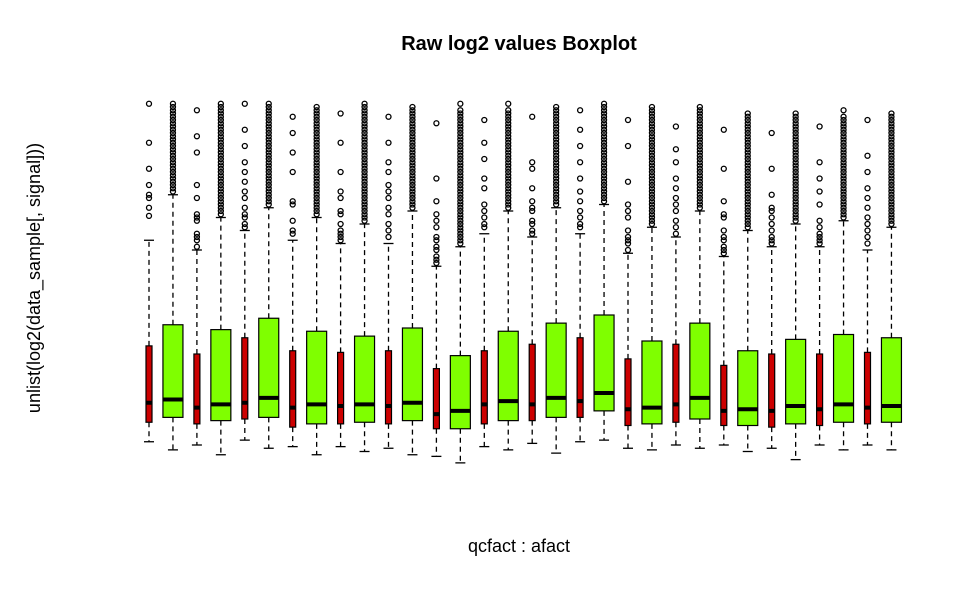 The height and width of the screenshot is (600, 975). Describe the element at coordinates (34, 278) in the screenshot. I see `y-axis-label: unlist(log2(data_sample[, signal]))` at that location.